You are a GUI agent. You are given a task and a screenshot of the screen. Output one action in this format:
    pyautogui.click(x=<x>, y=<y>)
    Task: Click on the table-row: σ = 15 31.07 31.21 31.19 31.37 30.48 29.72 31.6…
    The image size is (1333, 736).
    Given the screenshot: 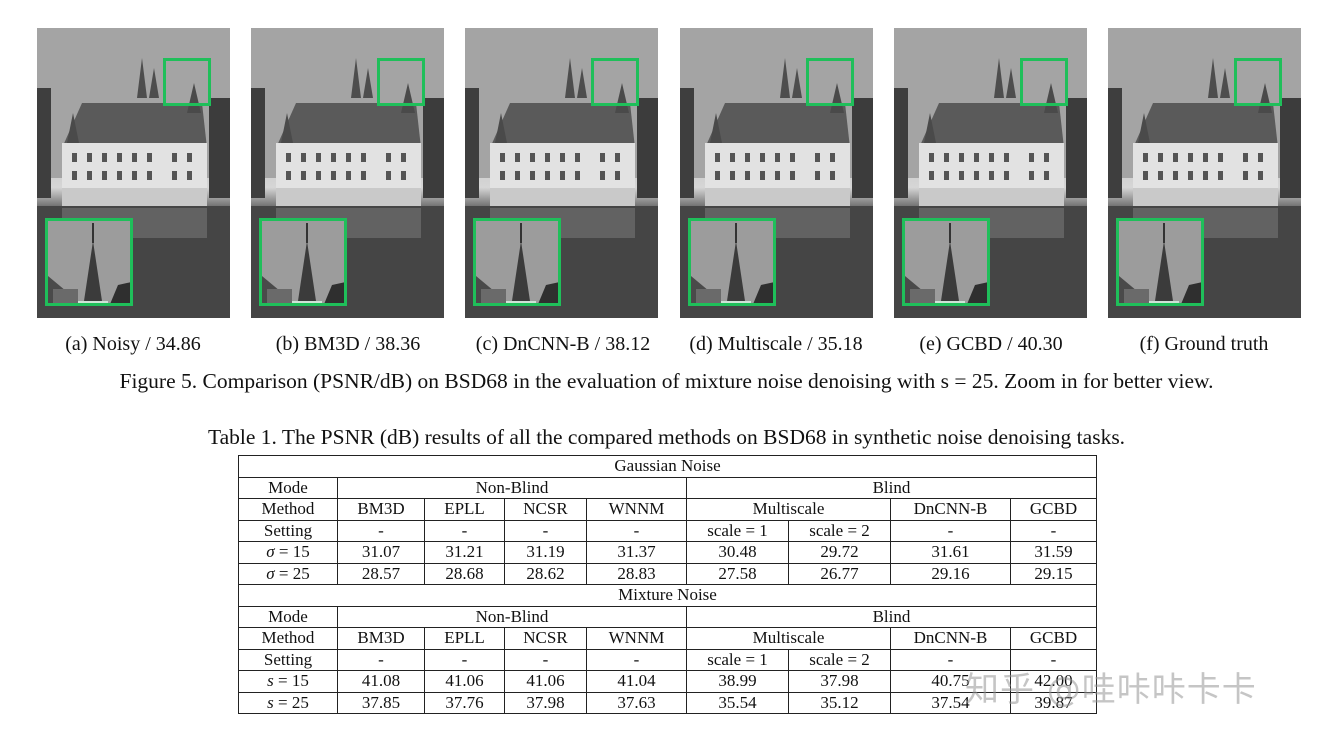 What is the action you would take?
    pyautogui.click(x=667, y=552)
    